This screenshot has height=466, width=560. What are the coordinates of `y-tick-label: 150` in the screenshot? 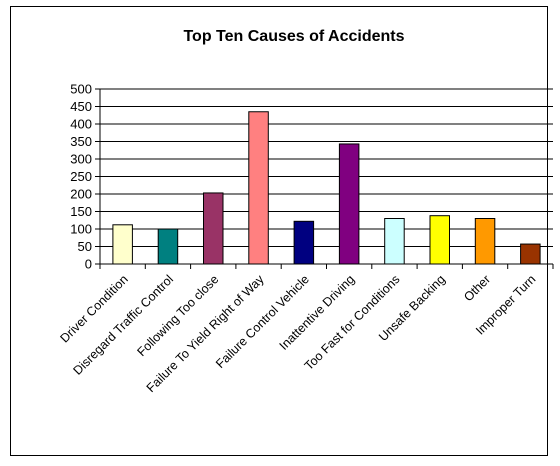 It's located at (81, 211).